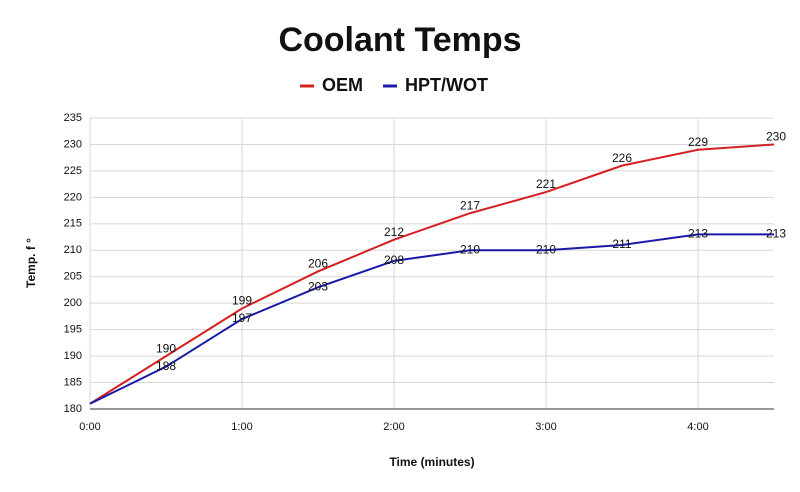 The height and width of the screenshot is (492, 800). What do you see at coordinates (394, 232) in the screenshot?
I see `data-label: 212` at bounding box center [394, 232].